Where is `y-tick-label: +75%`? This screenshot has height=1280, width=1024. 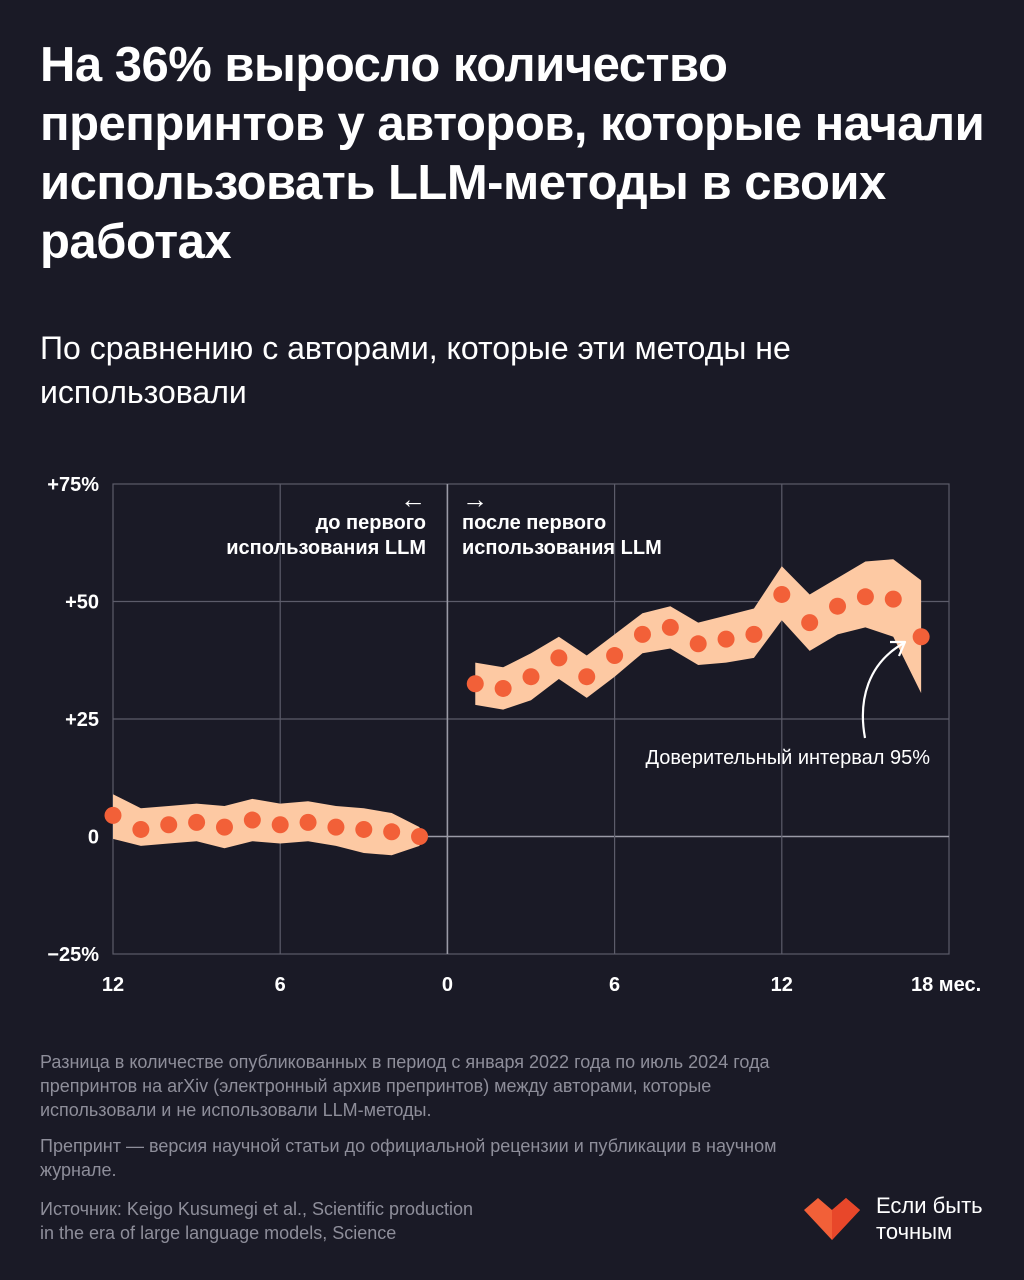 y-tick-label: +75% is located at coordinates (73, 485).